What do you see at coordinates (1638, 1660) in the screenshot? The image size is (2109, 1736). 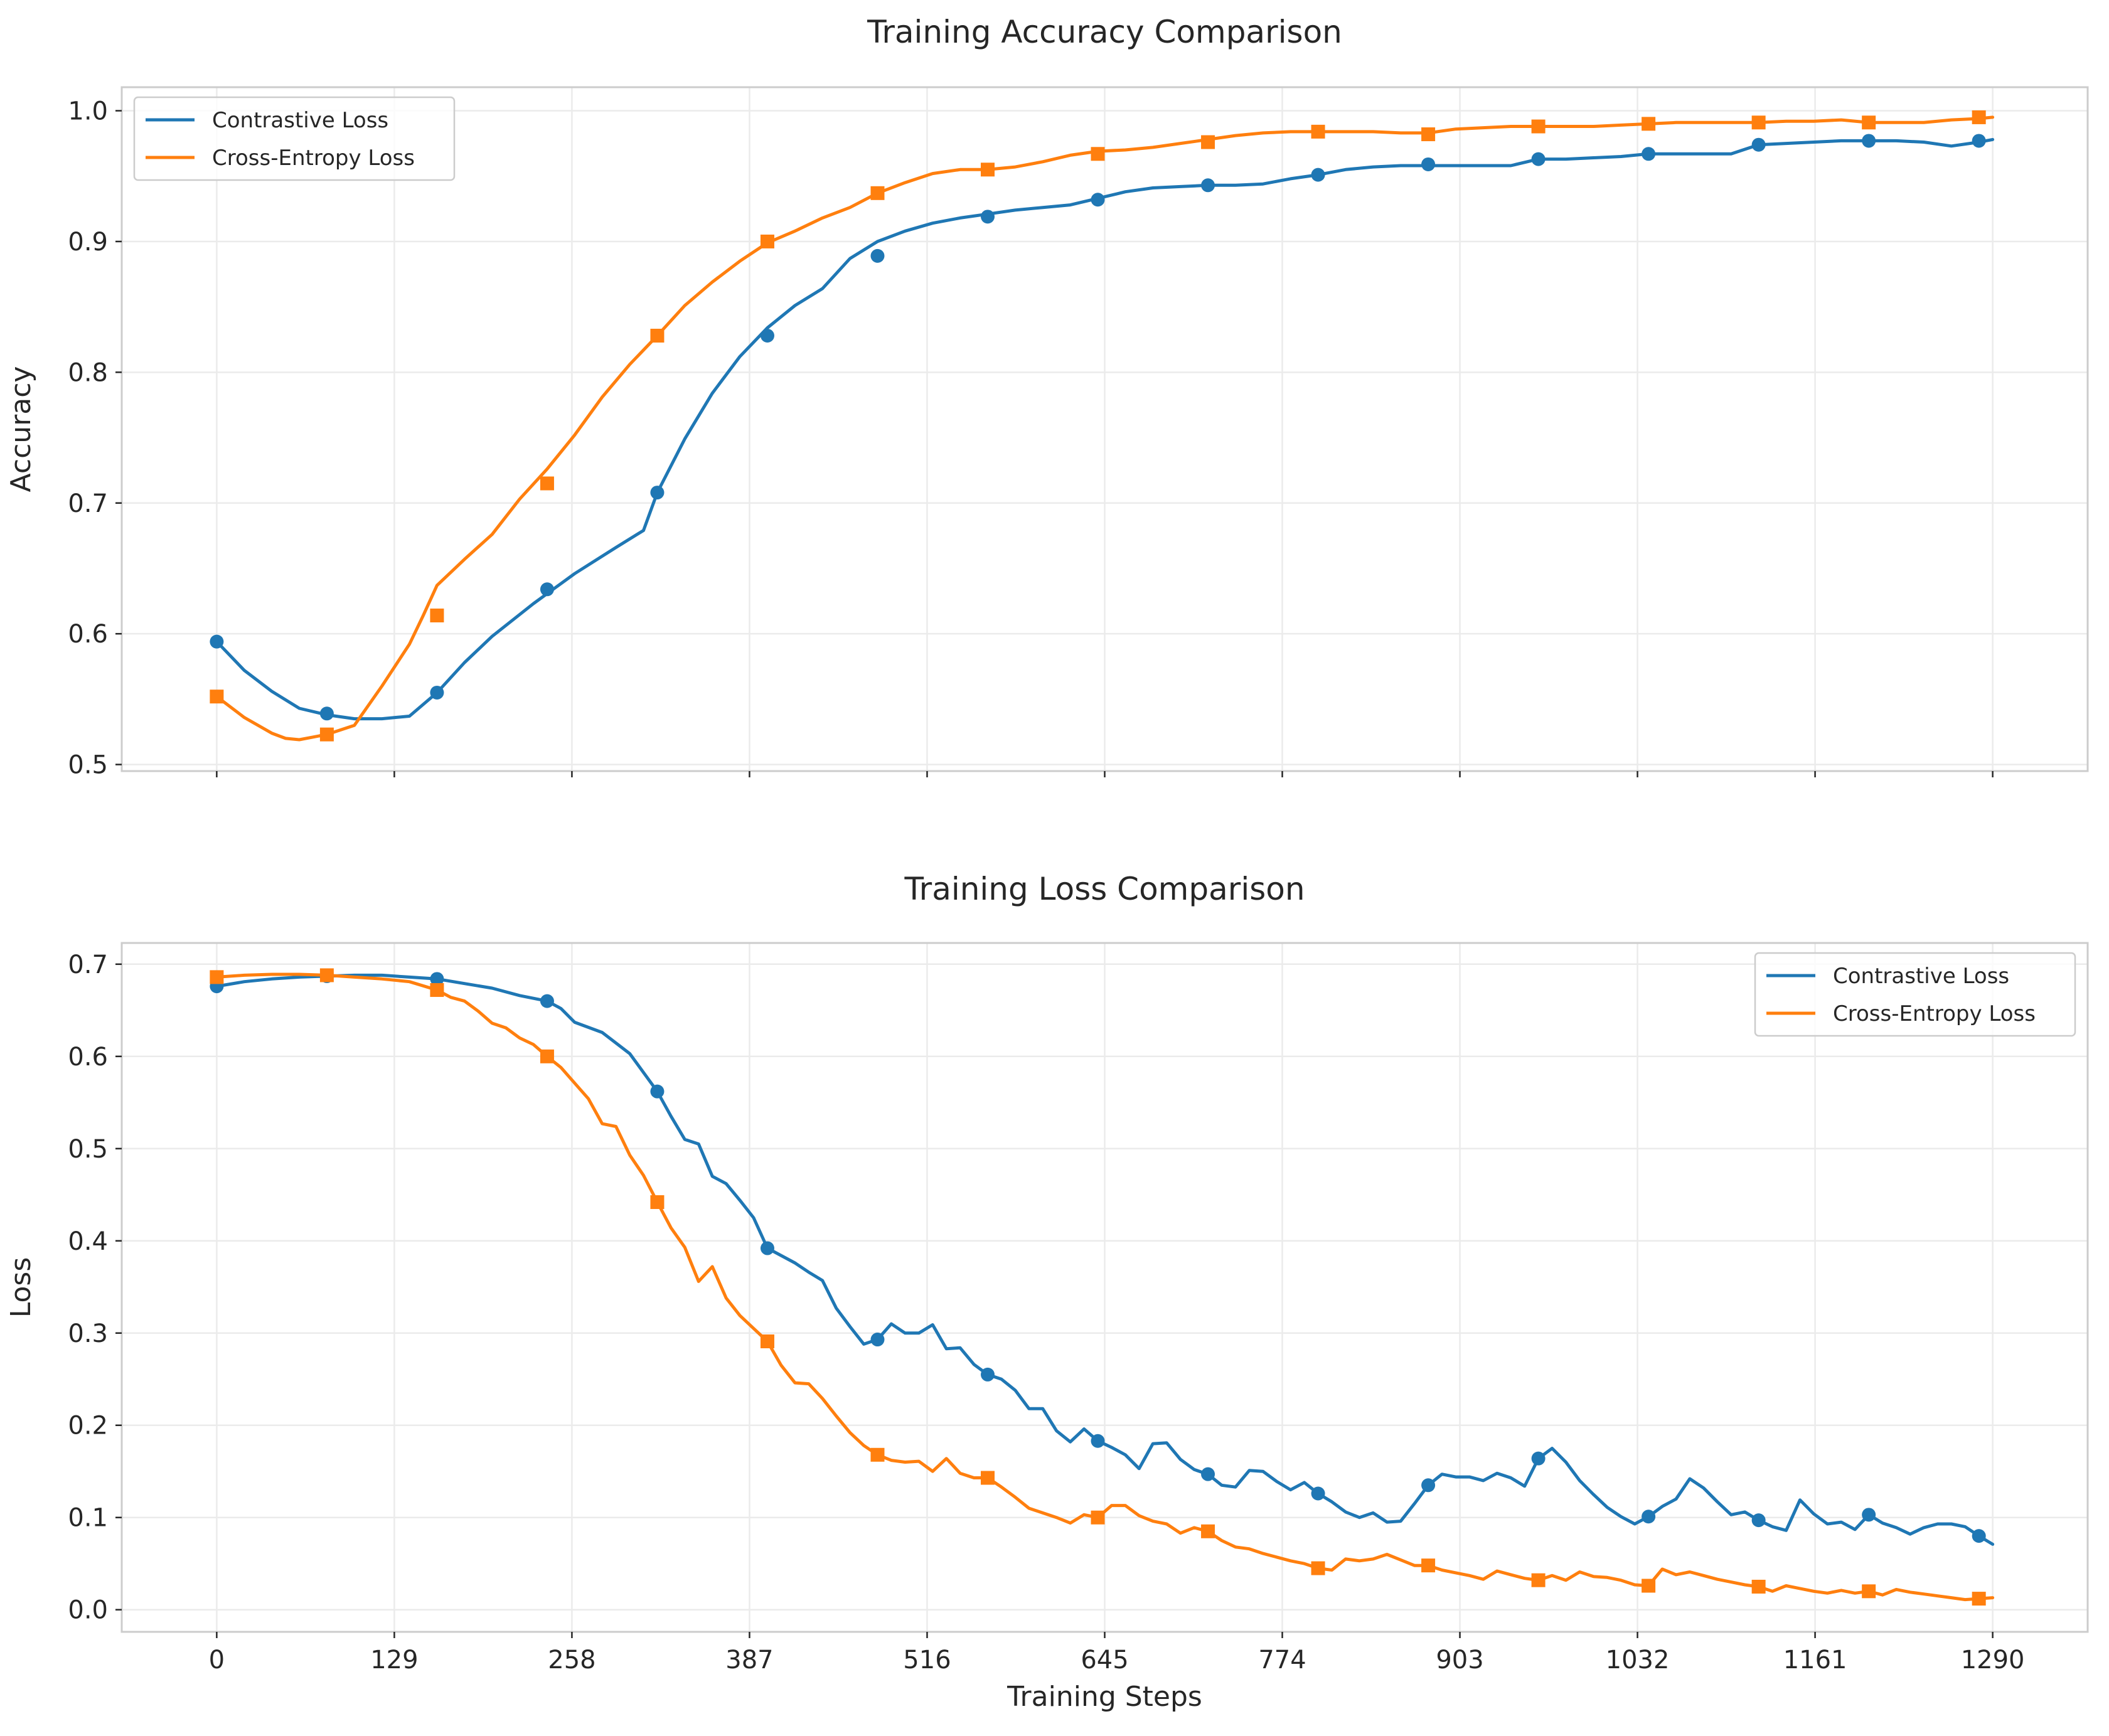 I see `x-tick-label: 1032` at bounding box center [1638, 1660].